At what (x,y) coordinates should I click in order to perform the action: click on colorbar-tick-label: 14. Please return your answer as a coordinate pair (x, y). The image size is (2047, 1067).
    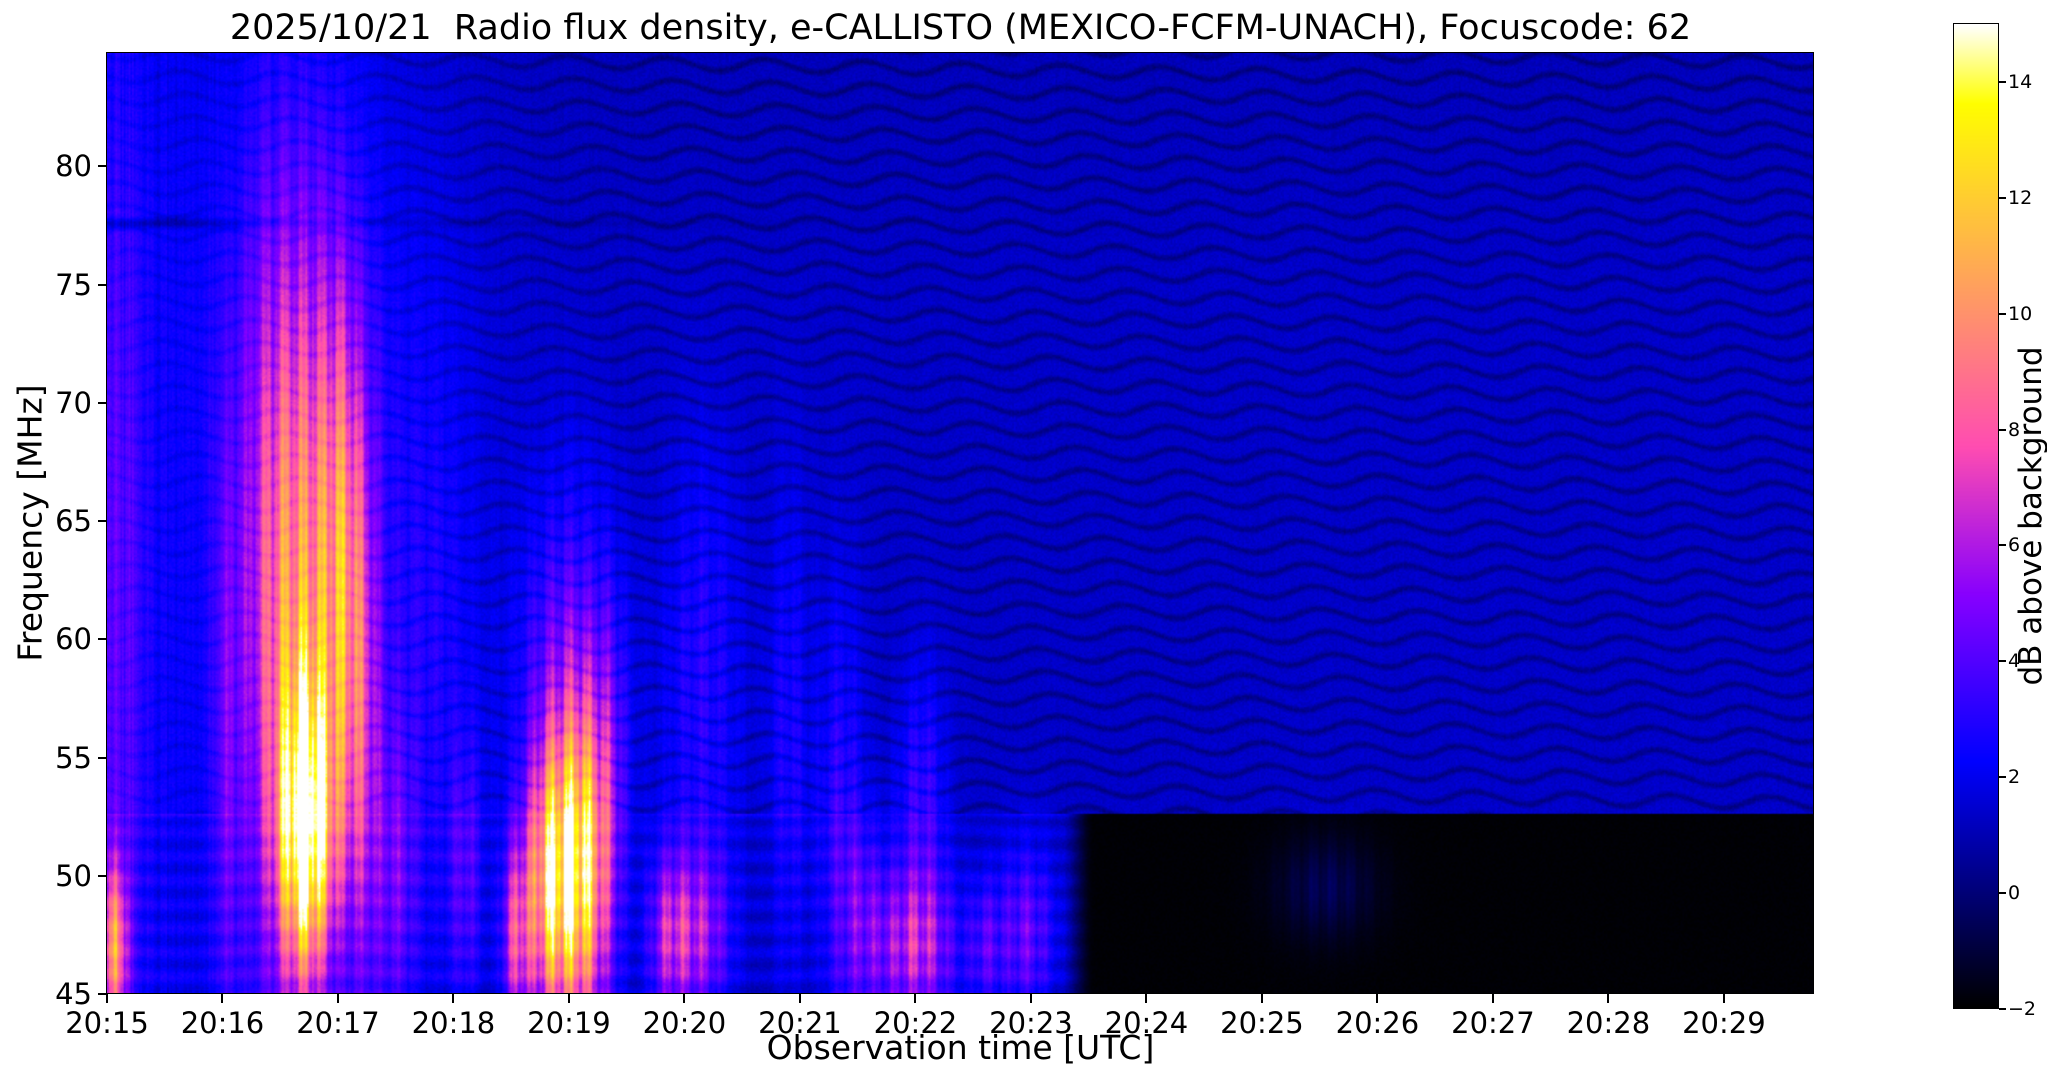
    Looking at the image, I should click on (2020, 81).